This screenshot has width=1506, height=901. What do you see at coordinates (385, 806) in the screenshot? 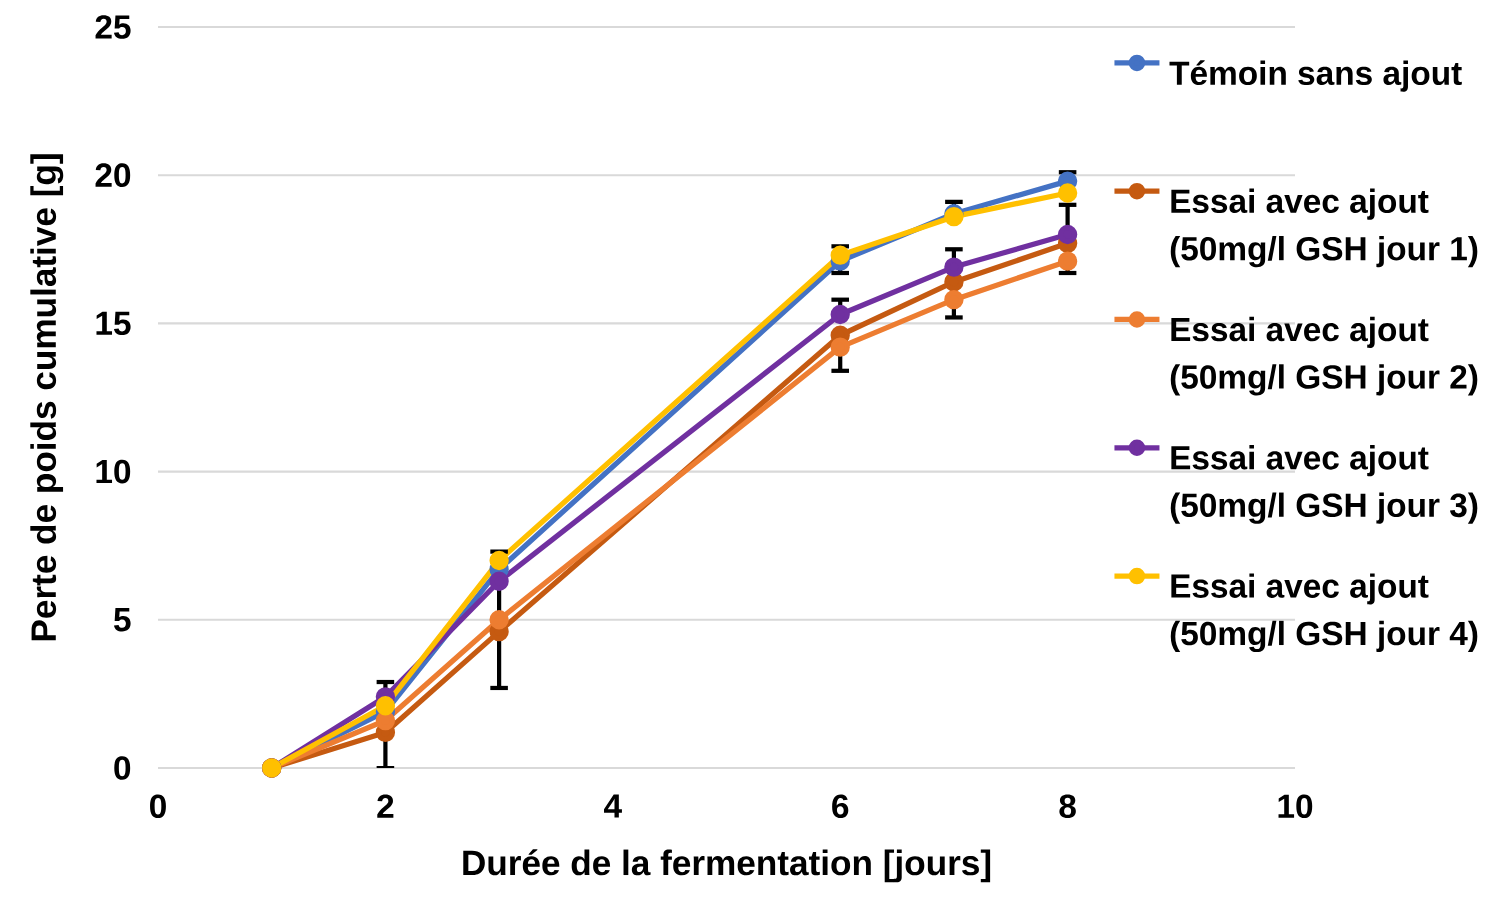
I see `x-tick-label: 2` at bounding box center [385, 806].